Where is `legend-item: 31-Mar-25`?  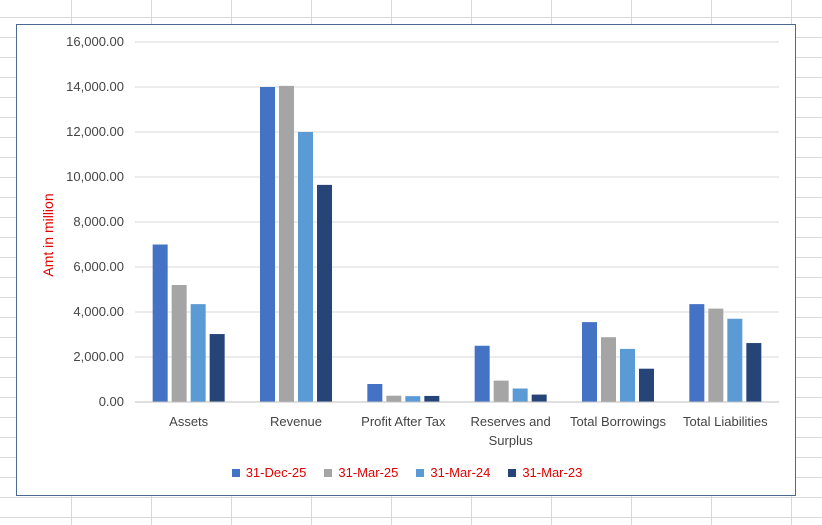 legend-item: 31-Mar-25 is located at coordinates (361, 472).